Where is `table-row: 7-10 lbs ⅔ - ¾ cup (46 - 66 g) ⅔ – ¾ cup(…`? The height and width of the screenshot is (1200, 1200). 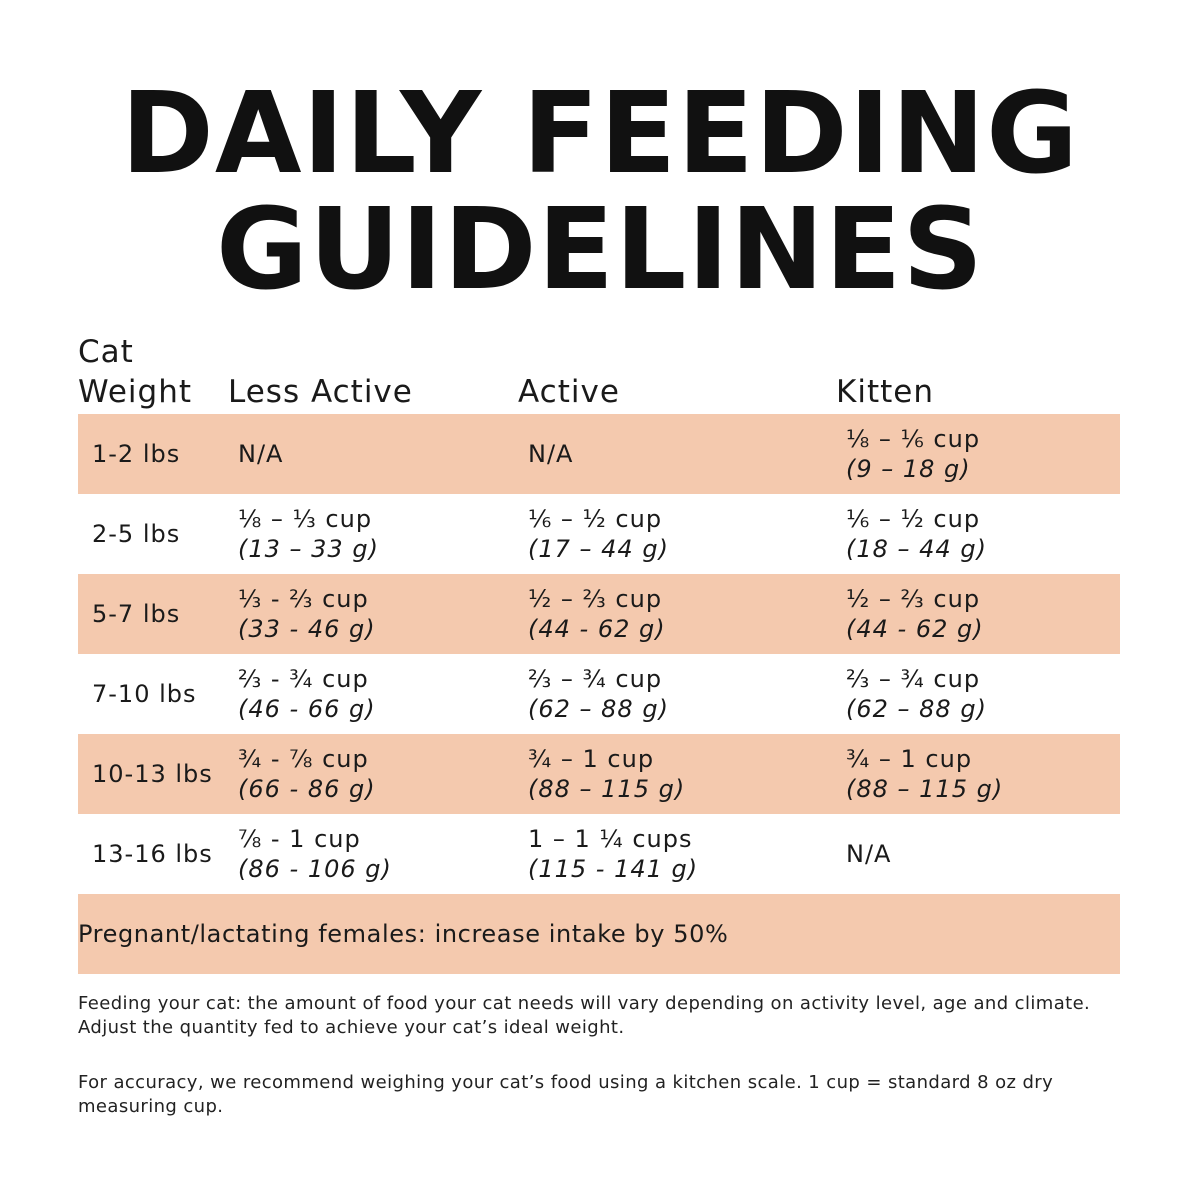 table-row: 7-10 lbs ⅔ - ¾ cup (46 - 66 g) ⅔ – ¾ cup(… is located at coordinates (599, 694).